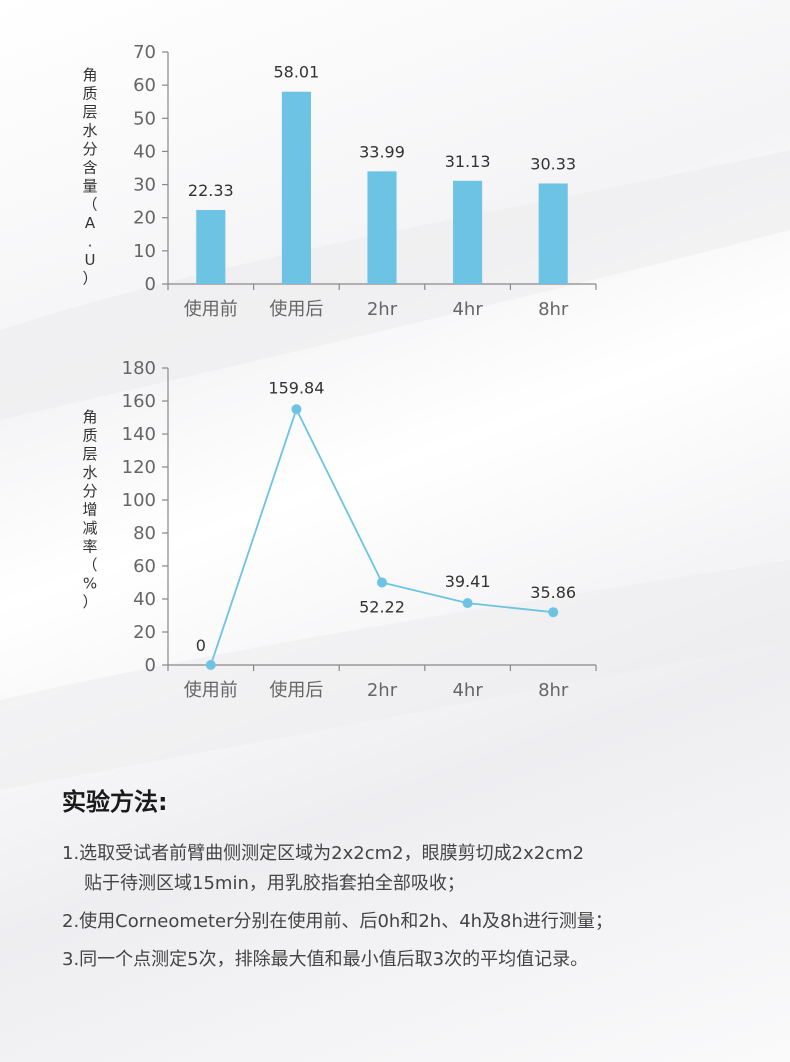 This screenshot has height=1062, width=790. Describe the element at coordinates (323, 853) in the screenshot. I see `method-step-1-line1: 1.选取受试者前臂曲侧测定区域为2x2cm2，眼膜剪切成2x2cm2` at that location.